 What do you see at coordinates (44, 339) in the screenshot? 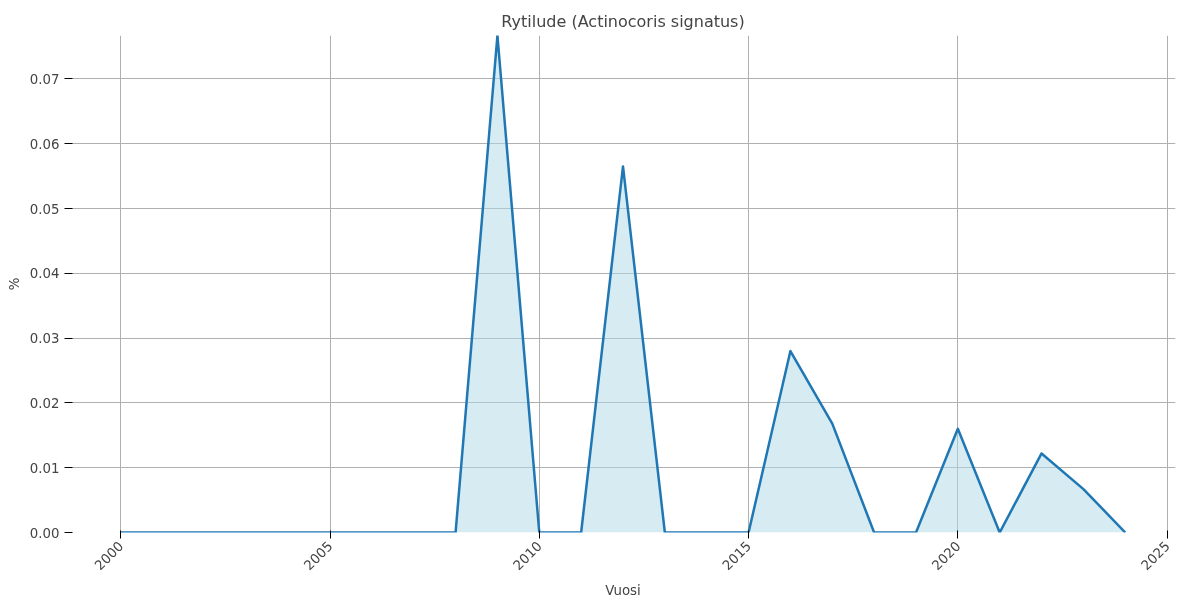
I see `y-tick-label: 0.03` at bounding box center [44, 339].